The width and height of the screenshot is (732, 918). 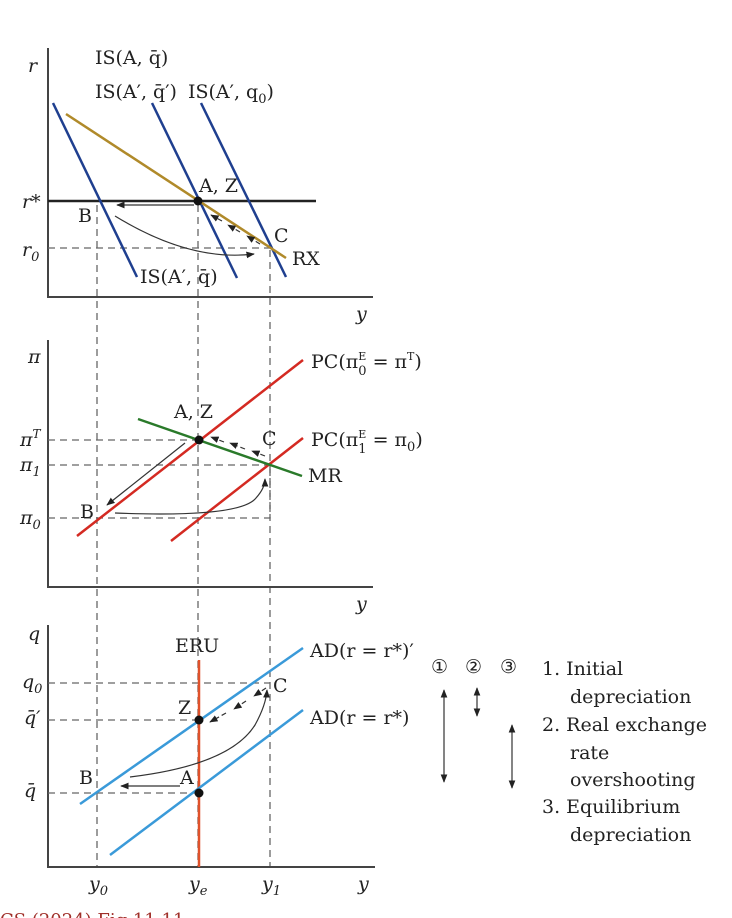 What do you see at coordinates (361, 651) in the screenshot?
I see `ad-shifted-label: AD(r = r*)′` at bounding box center [361, 651].